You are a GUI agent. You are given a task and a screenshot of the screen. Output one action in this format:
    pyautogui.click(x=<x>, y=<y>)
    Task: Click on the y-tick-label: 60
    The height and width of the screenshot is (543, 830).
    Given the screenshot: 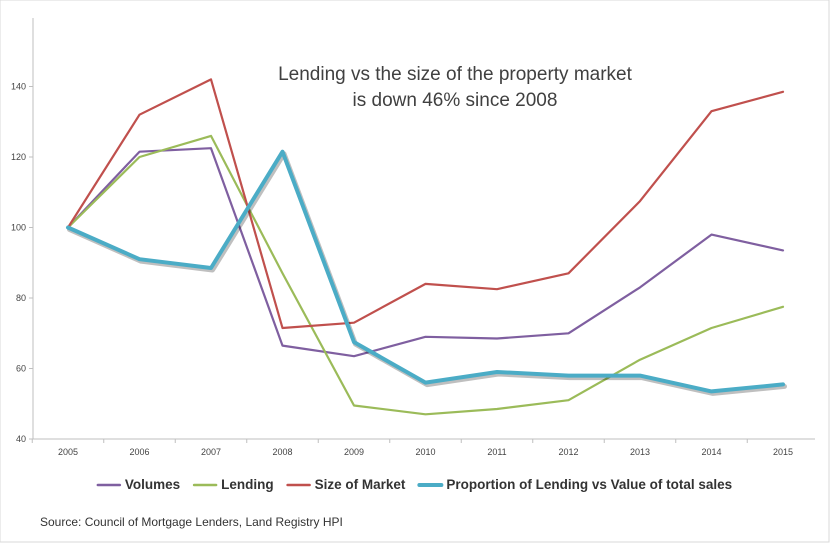 What is the action you would take?
    pyautogui.click(x=21, y=369)
    